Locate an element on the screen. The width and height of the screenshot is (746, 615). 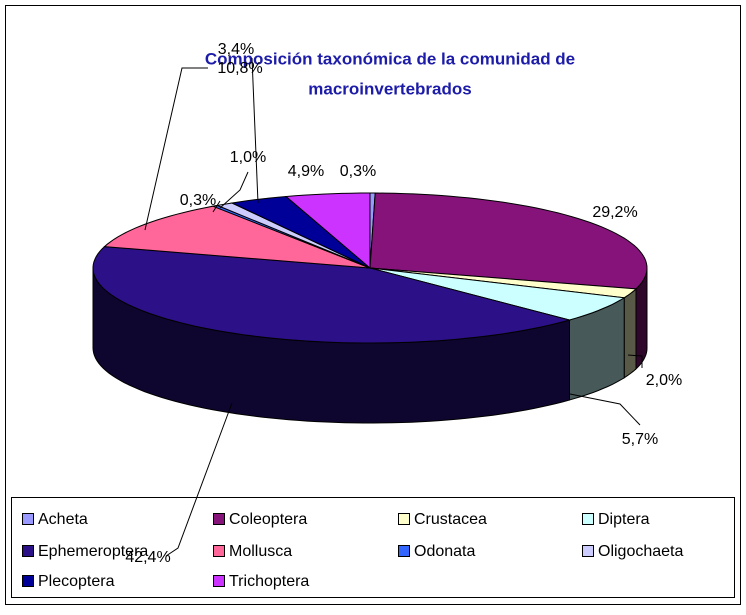
legend-label: Trichoptera is located at coordinates (269, 581).